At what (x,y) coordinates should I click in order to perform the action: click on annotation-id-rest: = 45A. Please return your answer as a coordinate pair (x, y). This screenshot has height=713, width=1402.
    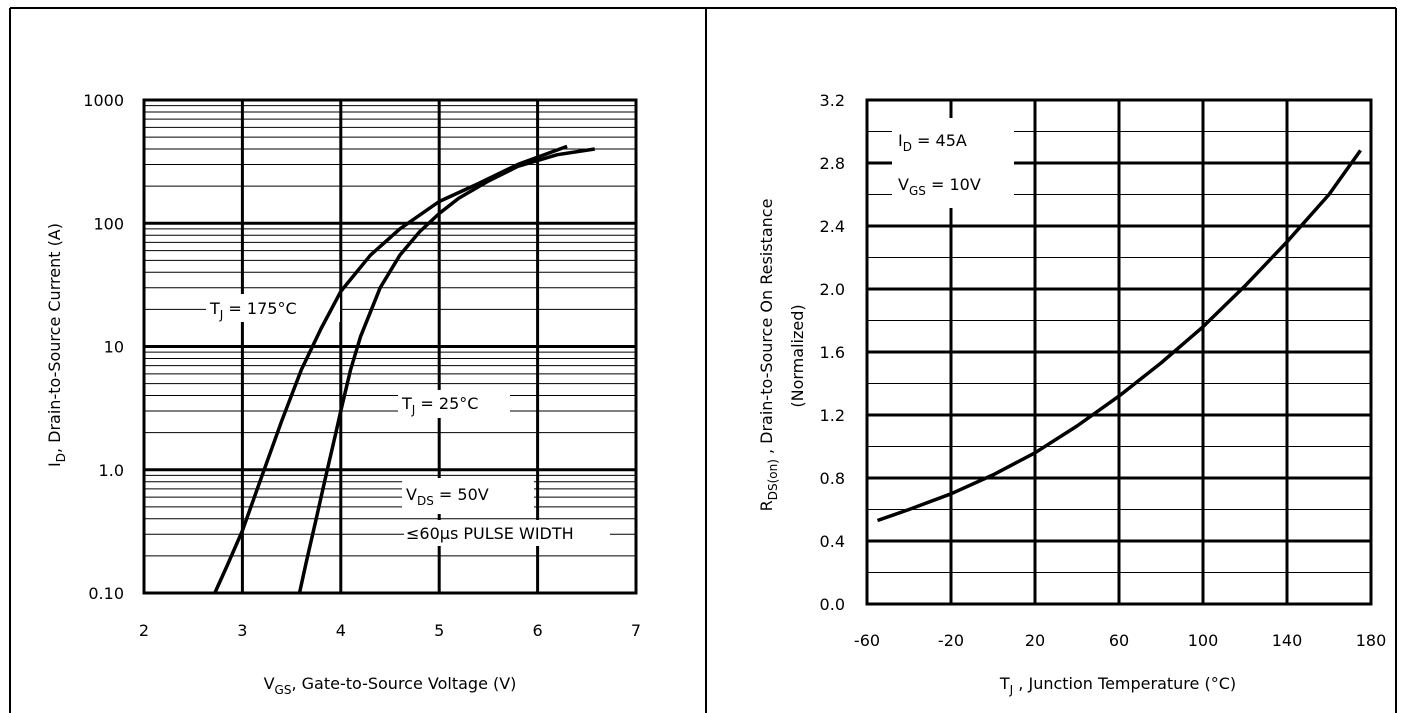
    Looking at the image, I should click on (939, 140).